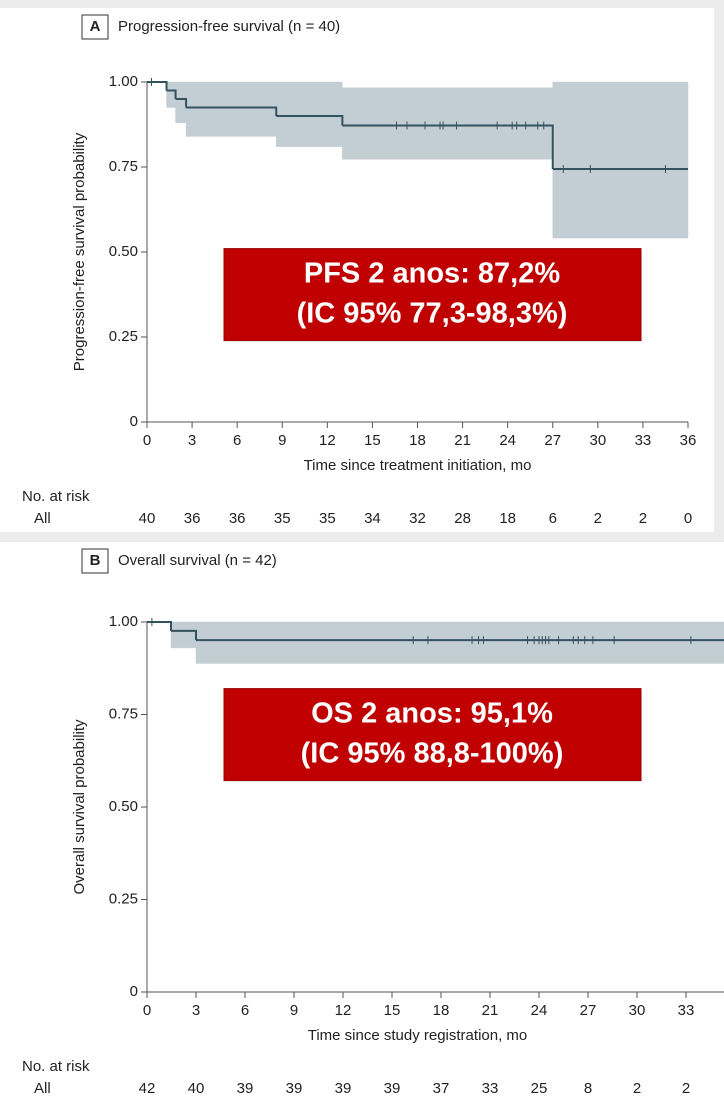 The height and width of the screenshot is (1099, 724). I want to click on risk-table-value: 25, so click(539, 1088).